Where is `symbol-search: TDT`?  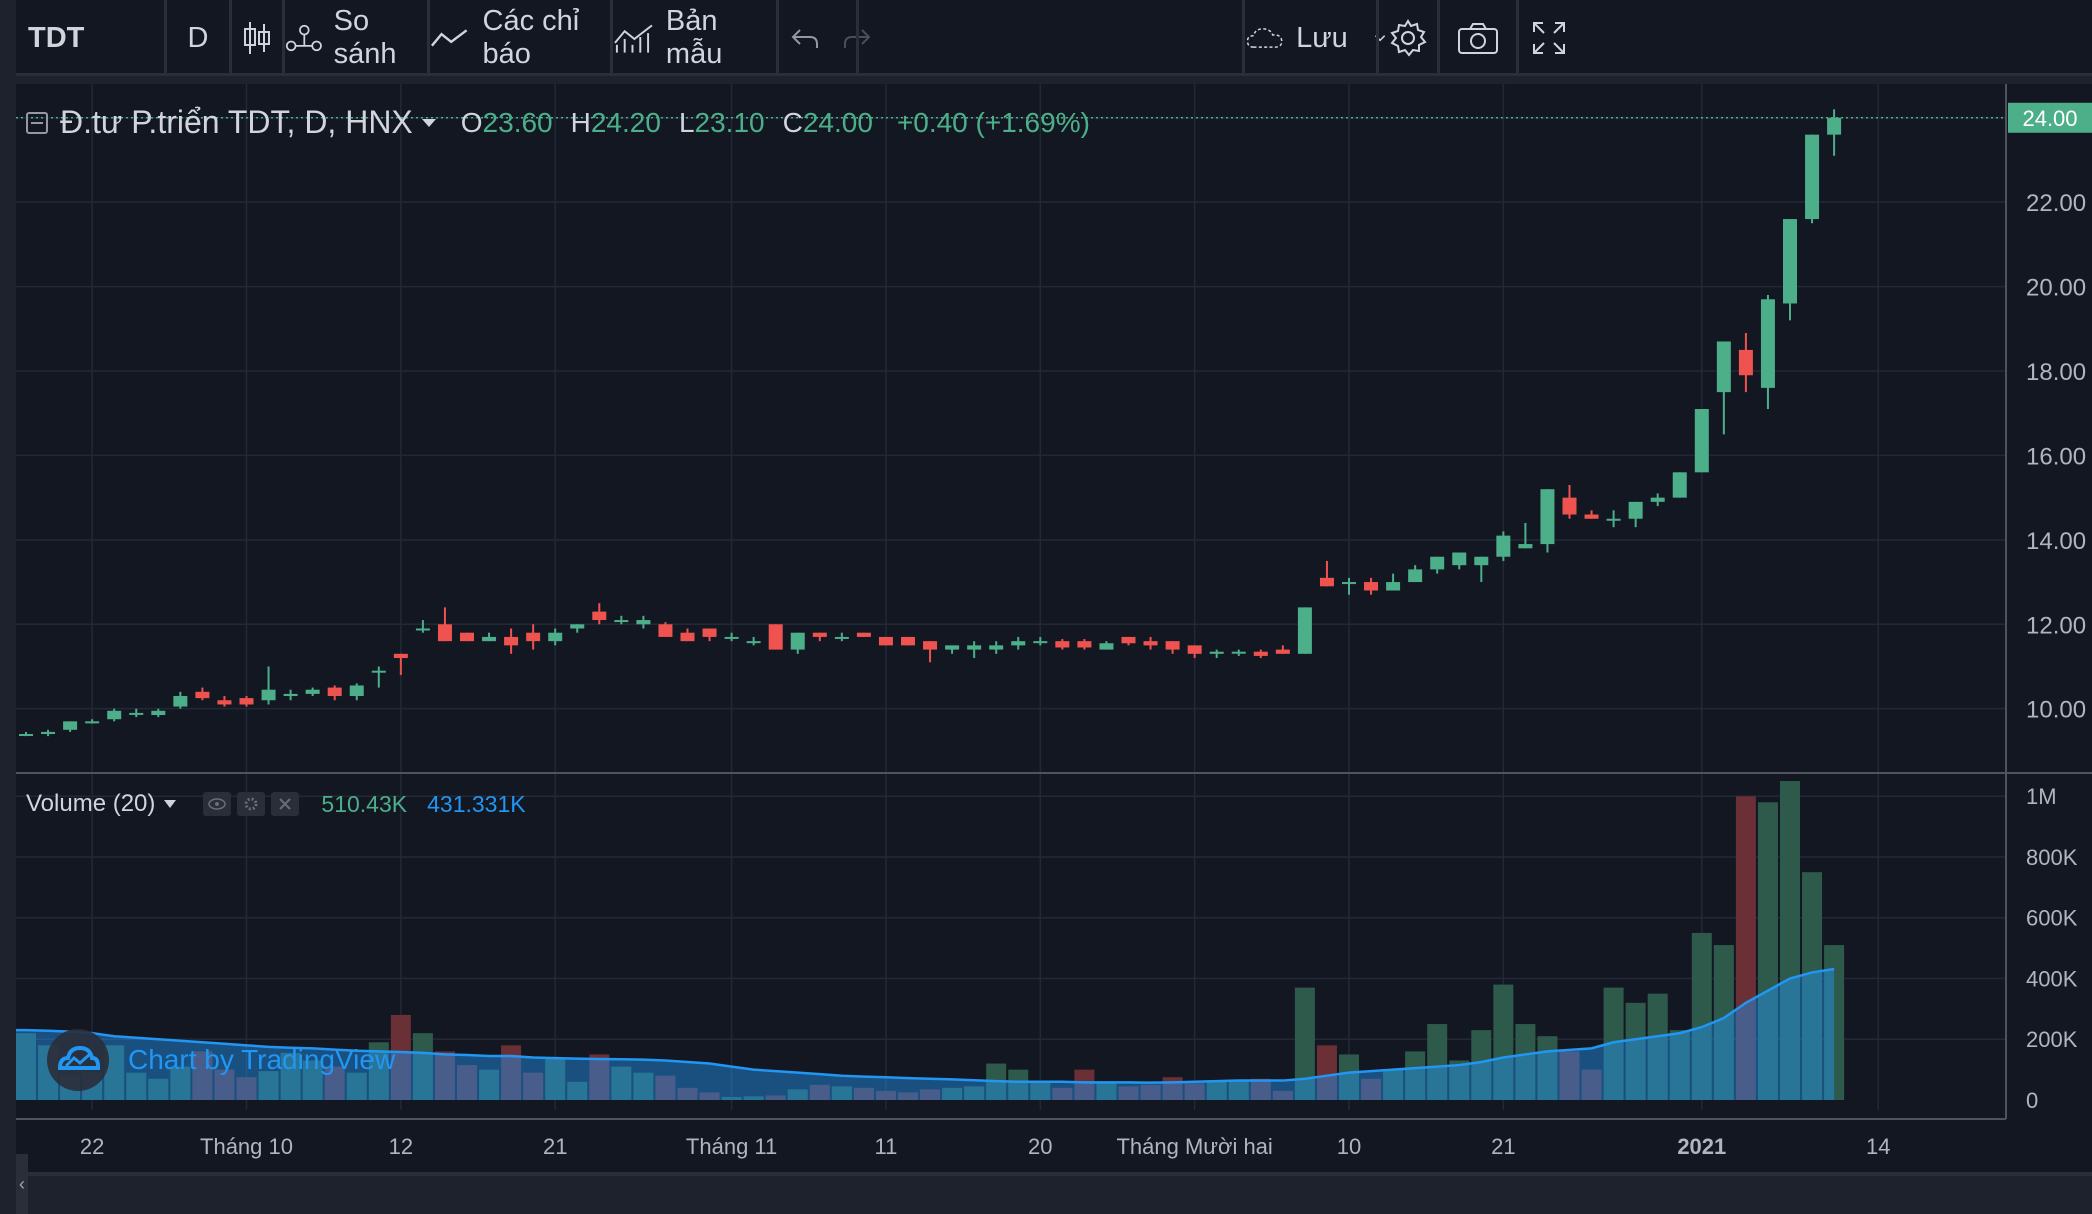
symbol-search: TDT is located at coordinates (97, 38).